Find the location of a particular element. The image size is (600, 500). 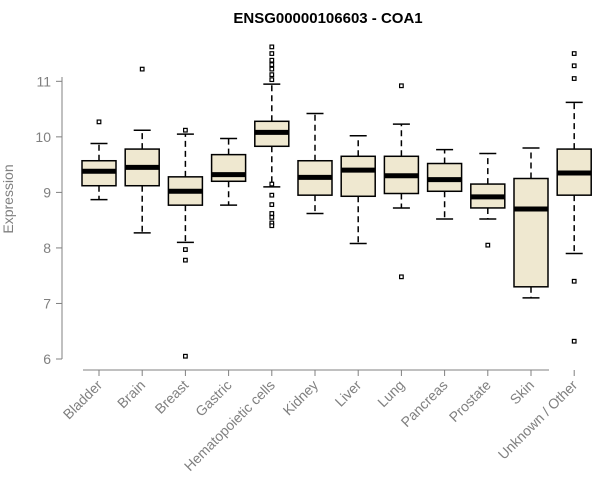

x-tick-label: Brain is located at coordinates (131, 394).